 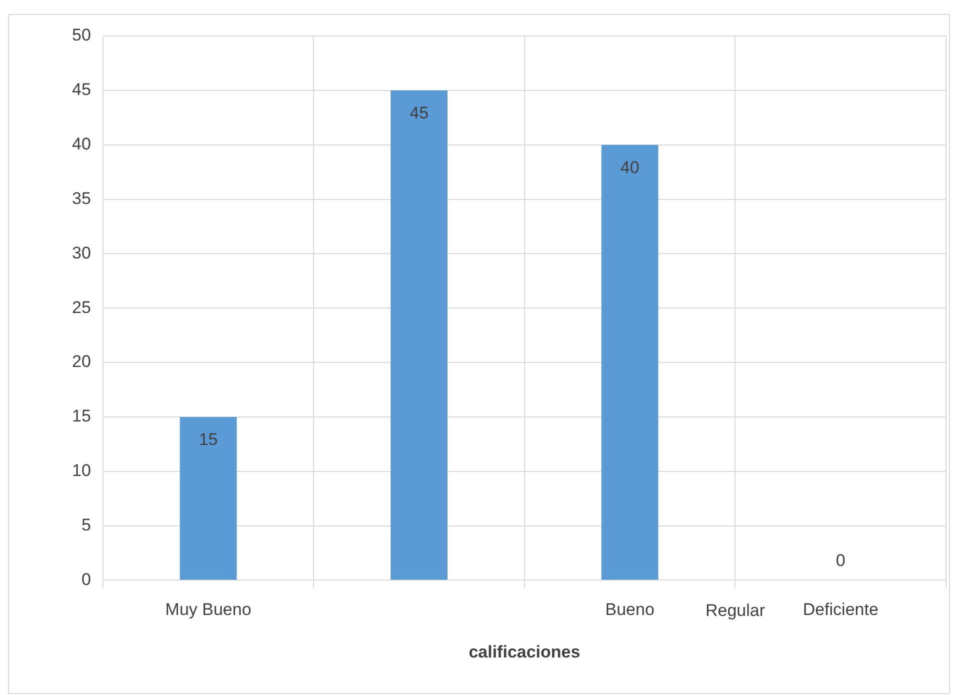 What do you see at coordinates (524, 652) in the screenshot?
I see `x-axis-title: calificaciones` at bounding box center [524, 652].